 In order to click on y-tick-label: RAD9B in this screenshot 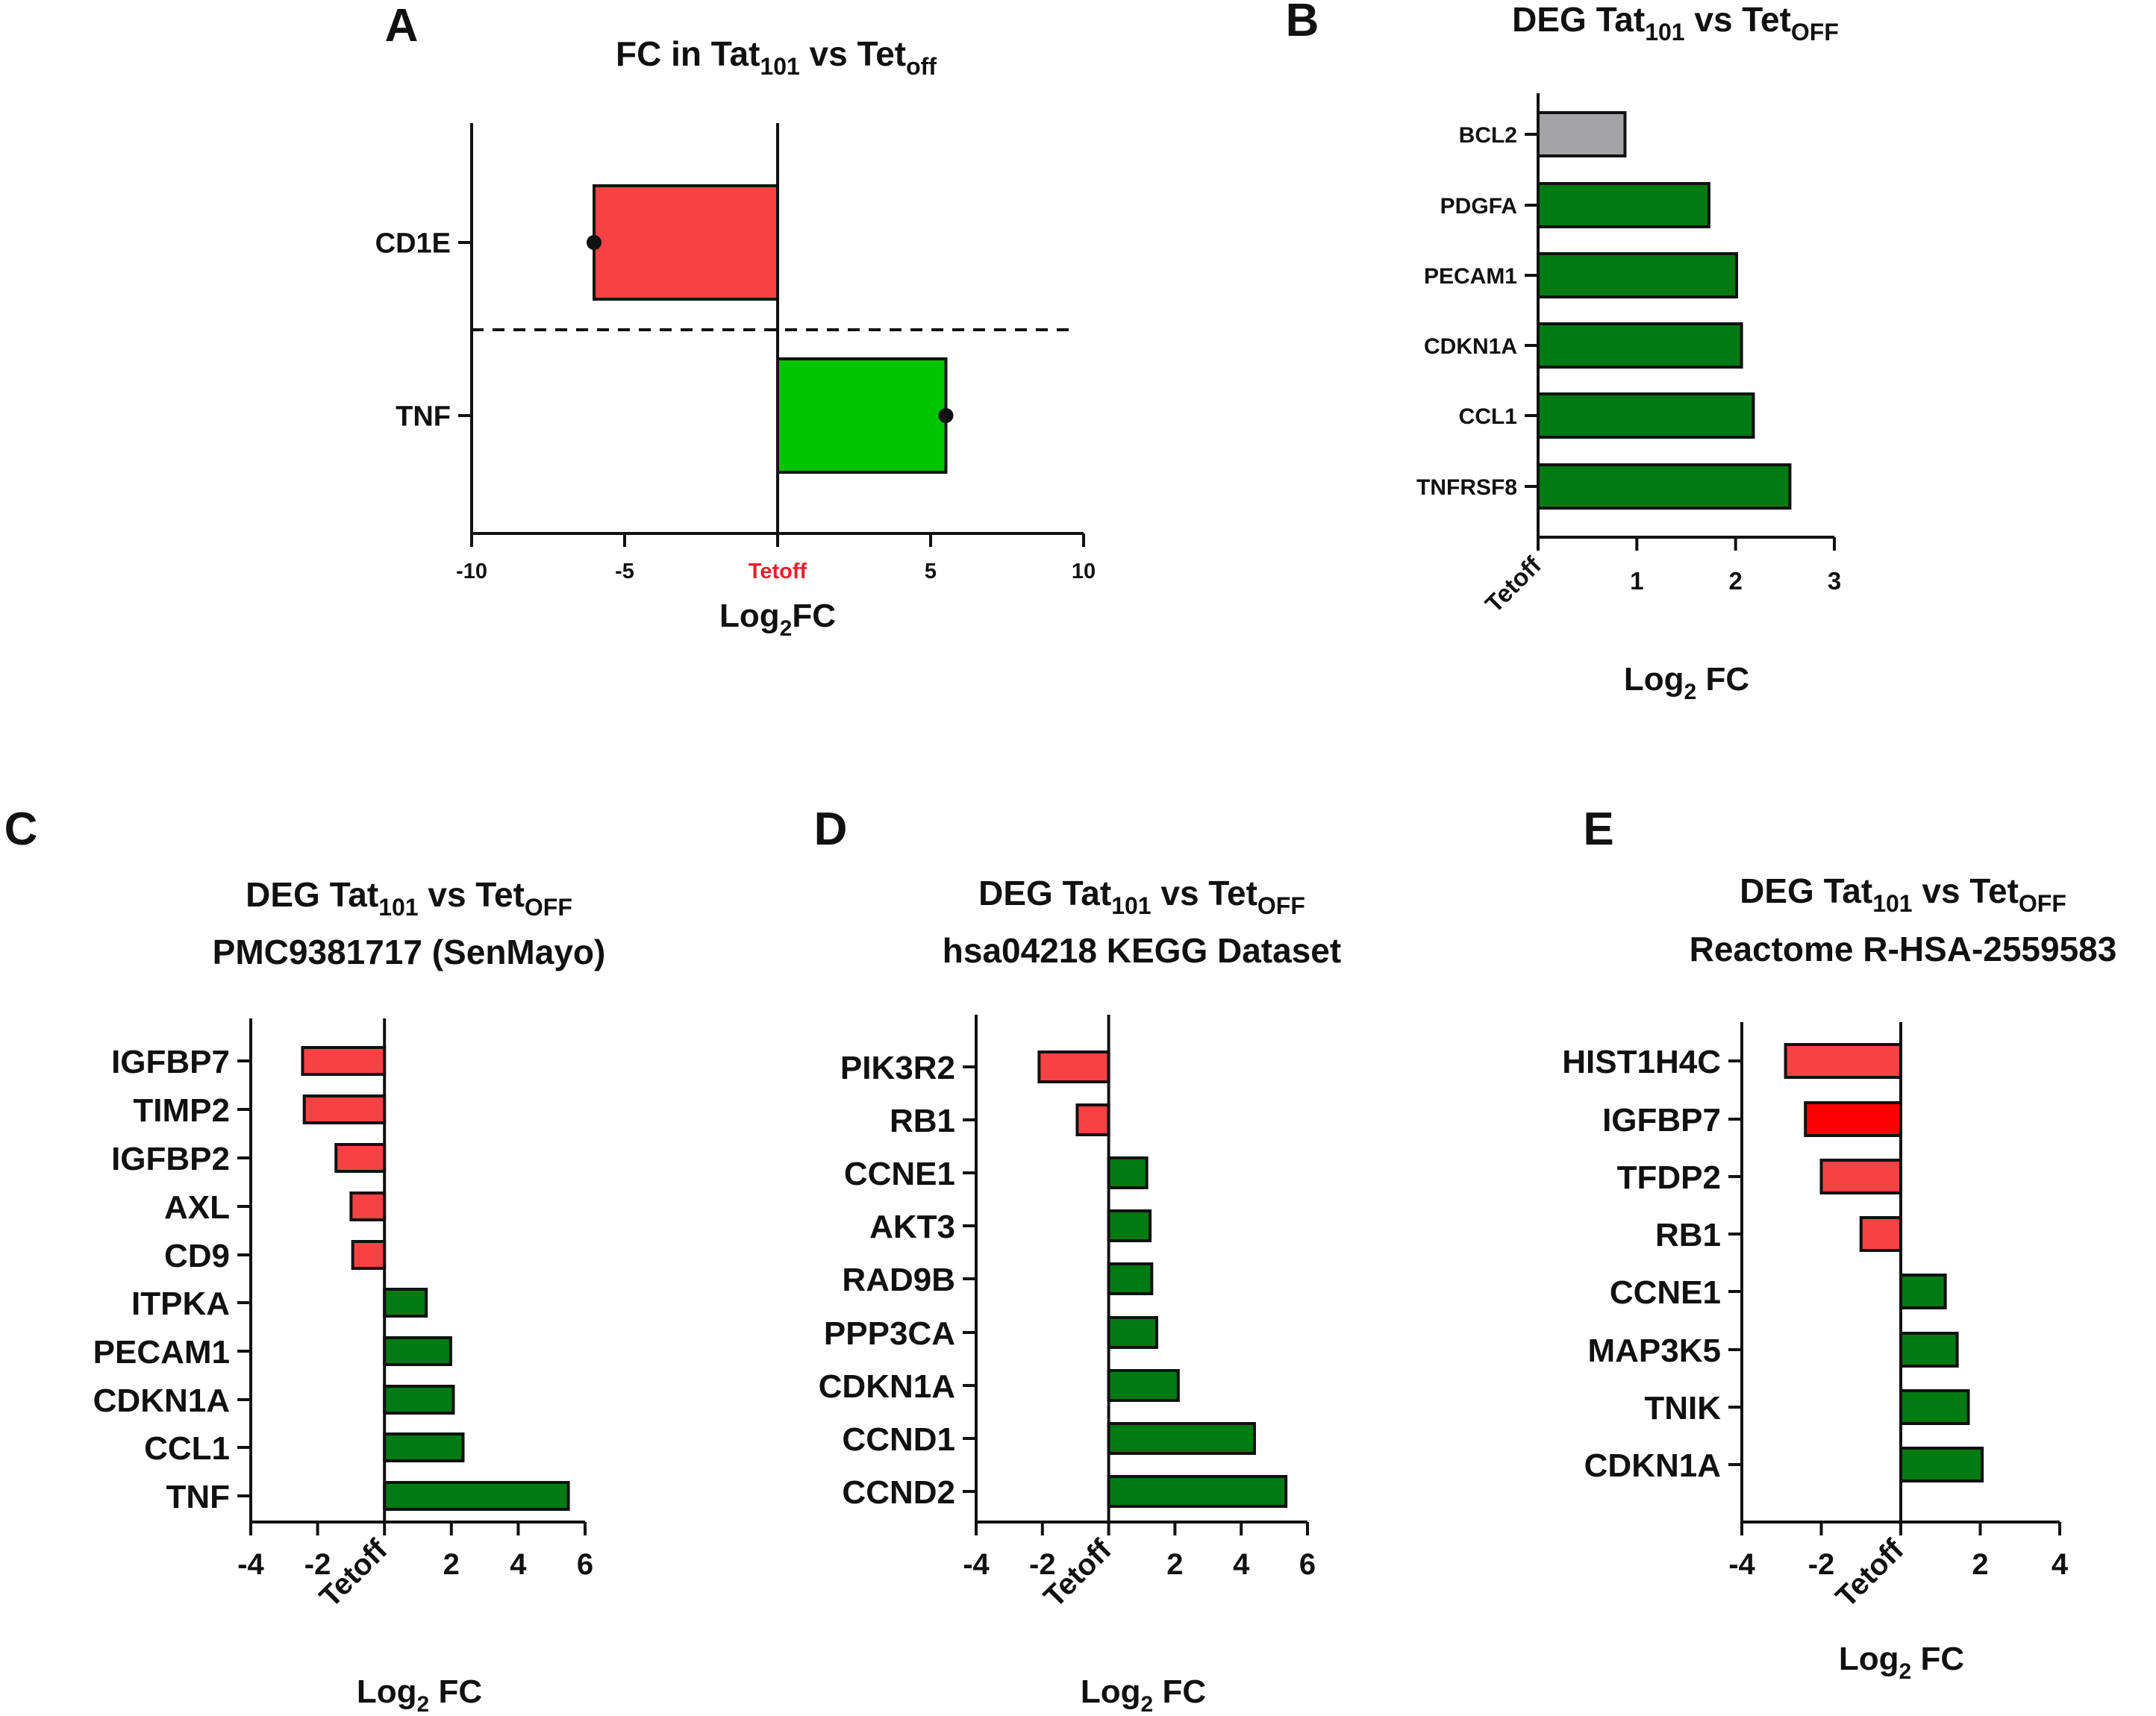, I will do `click(898, 1280)`.